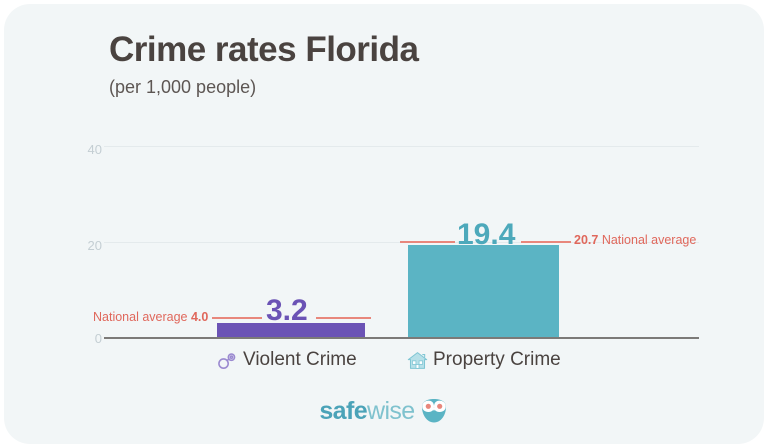 Image resolution: width=768 pixels, height=448 pixels. Describe the element at coordinates (483, 291) in the screenshot. I see `bar-property-crime` at that location.